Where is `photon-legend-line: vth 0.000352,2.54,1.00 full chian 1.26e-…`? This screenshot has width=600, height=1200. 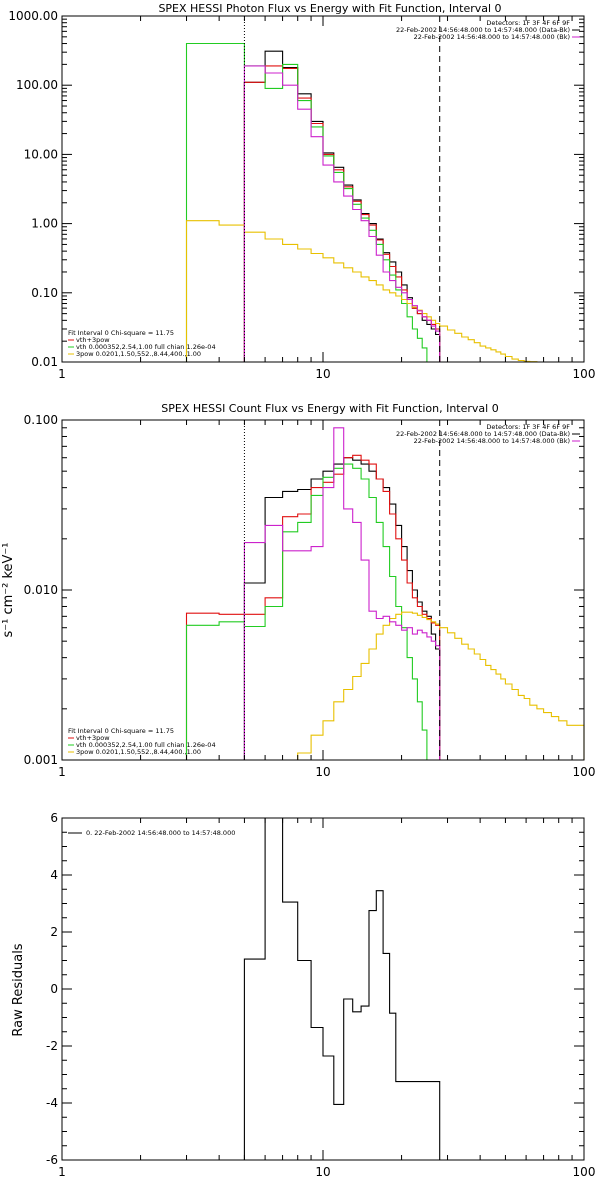 photon-legend-line: vth 0.000352,2.54,1.00 full chian 1.26e-… is located at coordinates (146, 347).